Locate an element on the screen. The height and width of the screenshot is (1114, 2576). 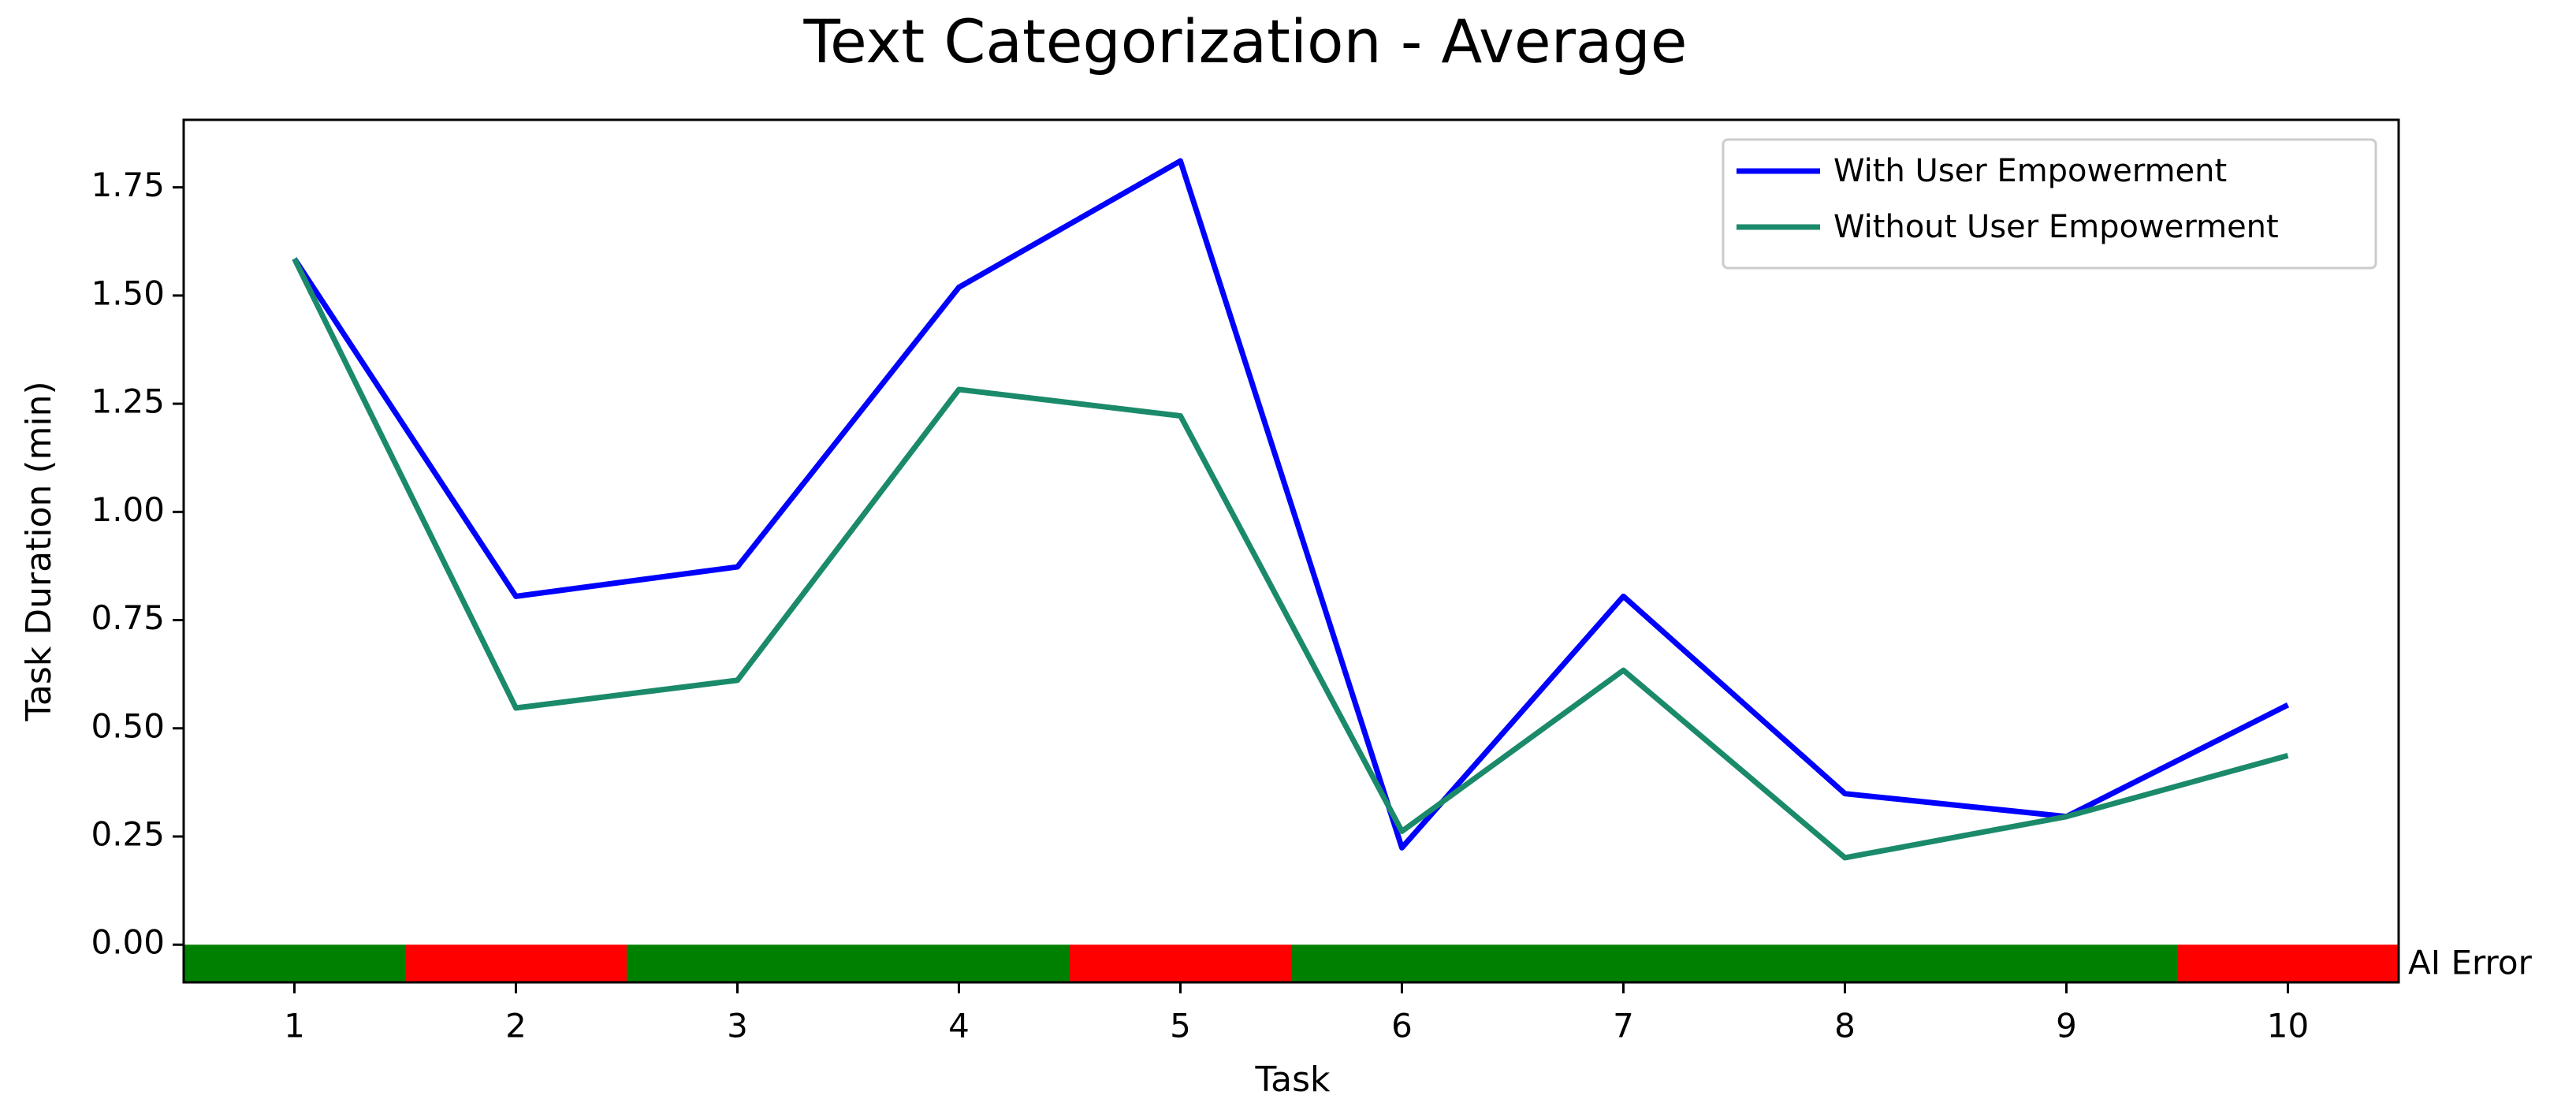
x-tick-label: 9 is located at coordinates (2066, 1026).